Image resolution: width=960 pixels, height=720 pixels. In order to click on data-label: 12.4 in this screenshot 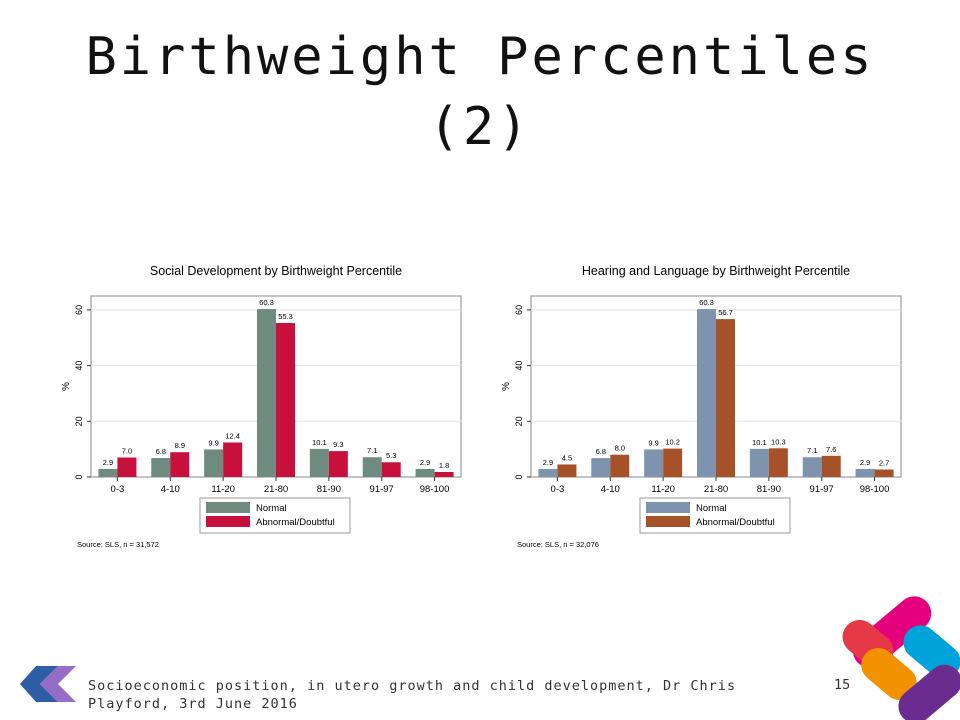, I will do `click(232, 435)`.